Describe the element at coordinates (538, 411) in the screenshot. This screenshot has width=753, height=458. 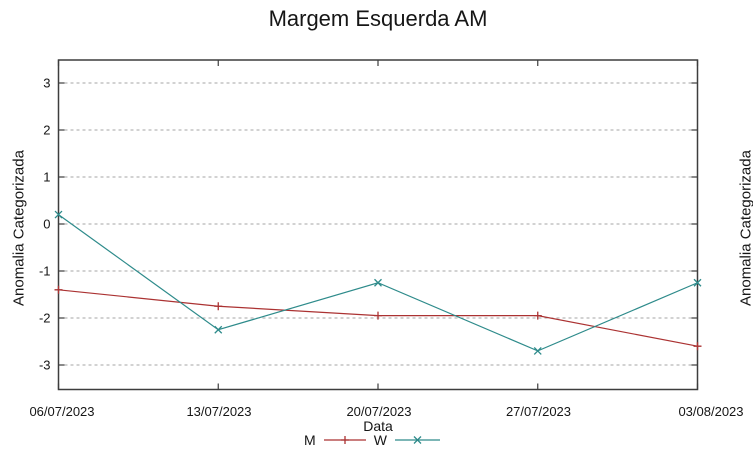
I see `x-tick-label: 27/07/2023` at that location.